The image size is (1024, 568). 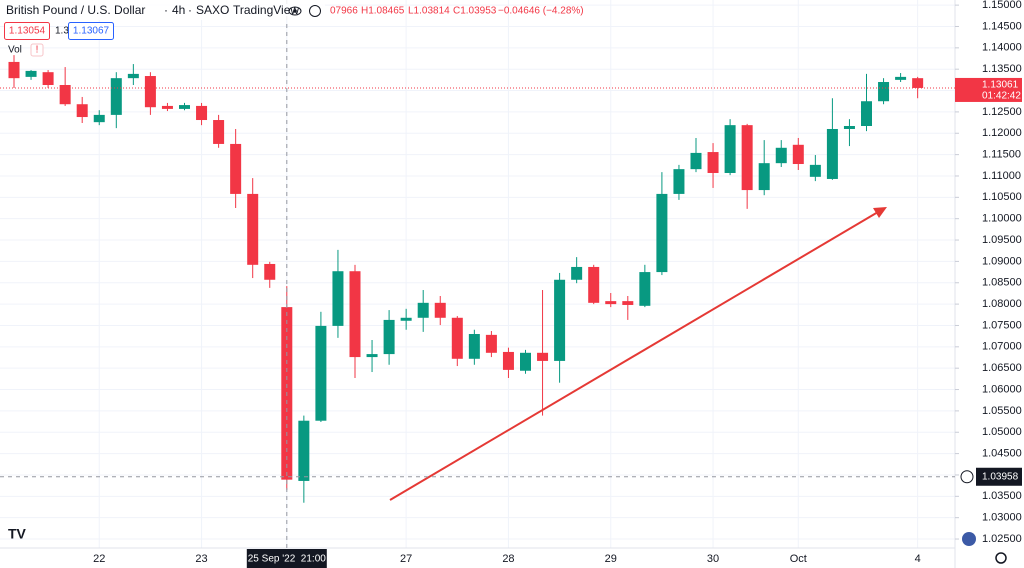 I want to click on y-tick-label: 1.07000, so click(x=1002, y=347).